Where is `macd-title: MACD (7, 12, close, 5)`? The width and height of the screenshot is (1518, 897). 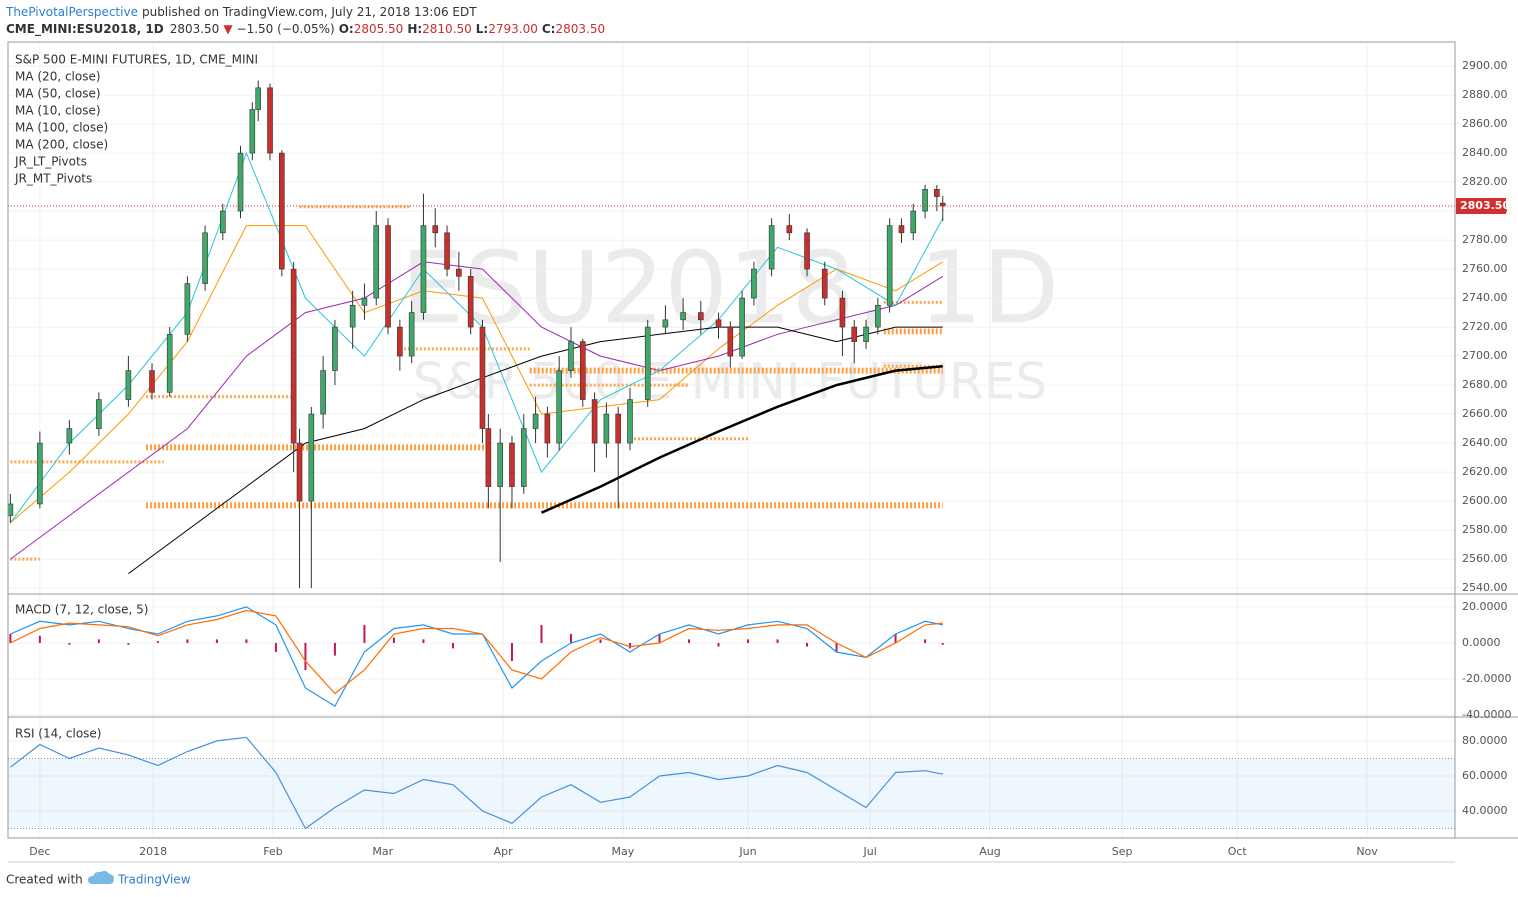
macd-title: MACD (7, 12, close, 5) is located at coordinates (81, 610).